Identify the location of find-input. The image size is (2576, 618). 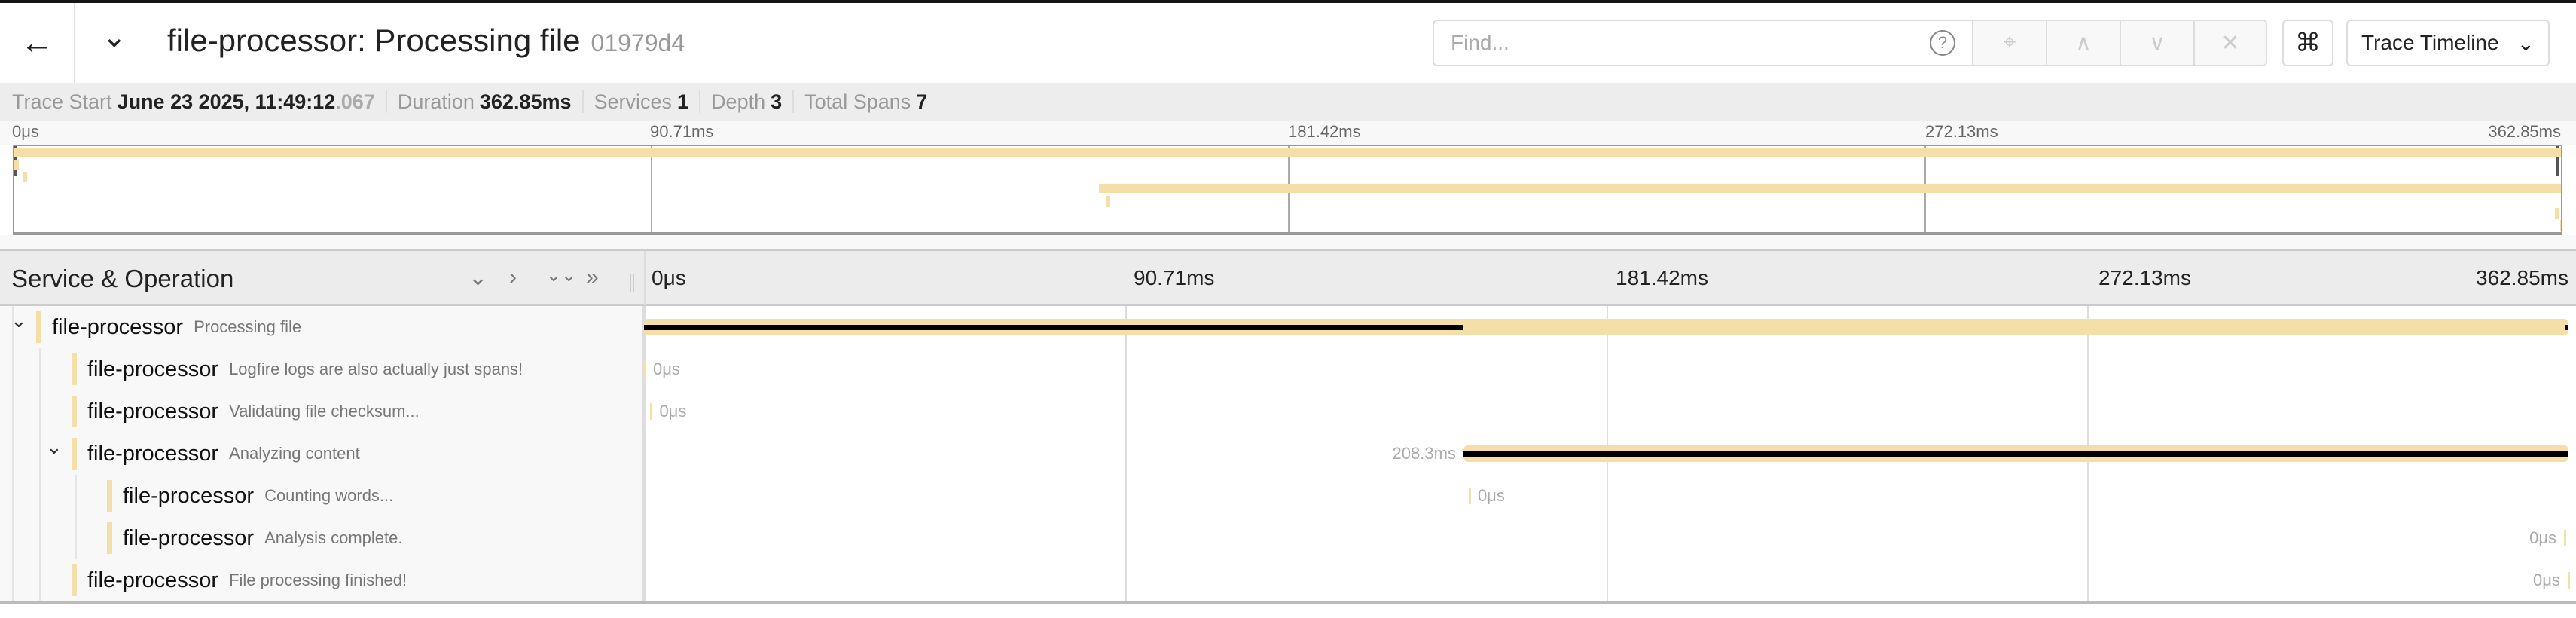
(1674, 43).